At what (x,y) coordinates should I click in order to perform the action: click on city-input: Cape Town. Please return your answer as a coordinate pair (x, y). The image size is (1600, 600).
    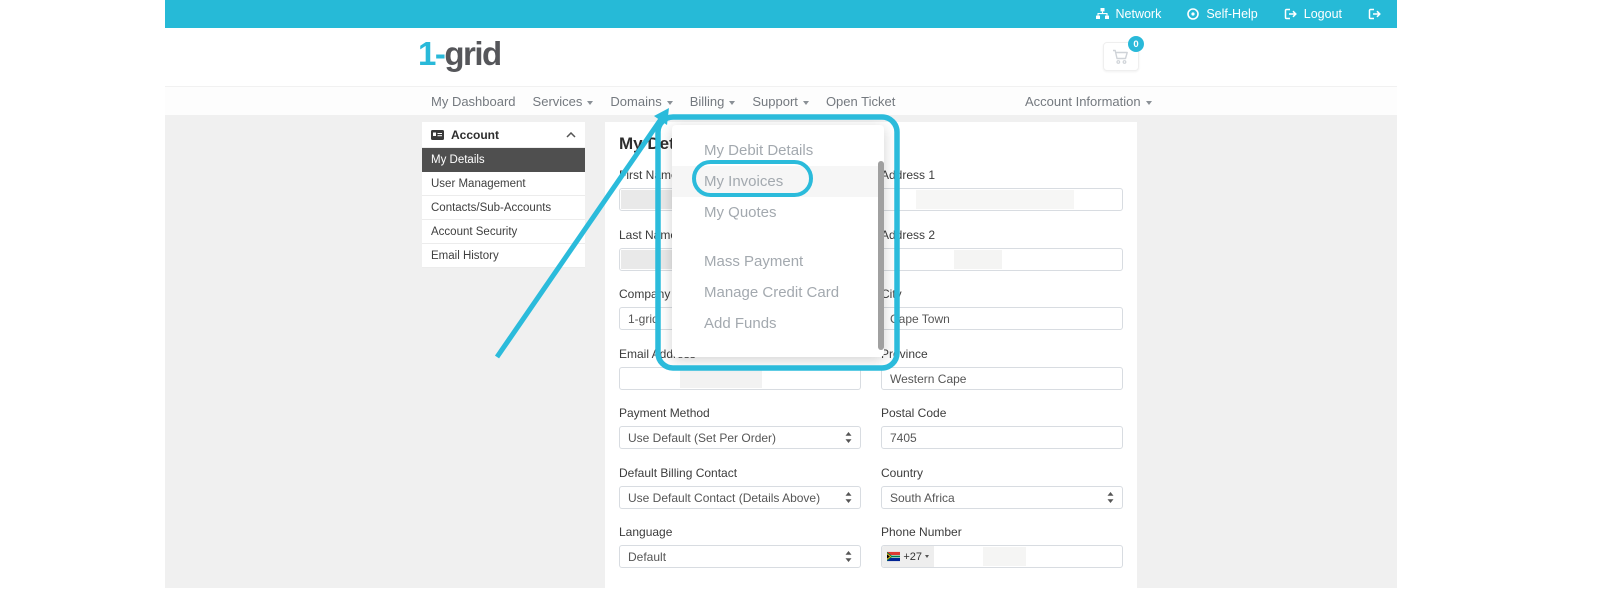
    Looking at the image, I should click on (1002, 318).